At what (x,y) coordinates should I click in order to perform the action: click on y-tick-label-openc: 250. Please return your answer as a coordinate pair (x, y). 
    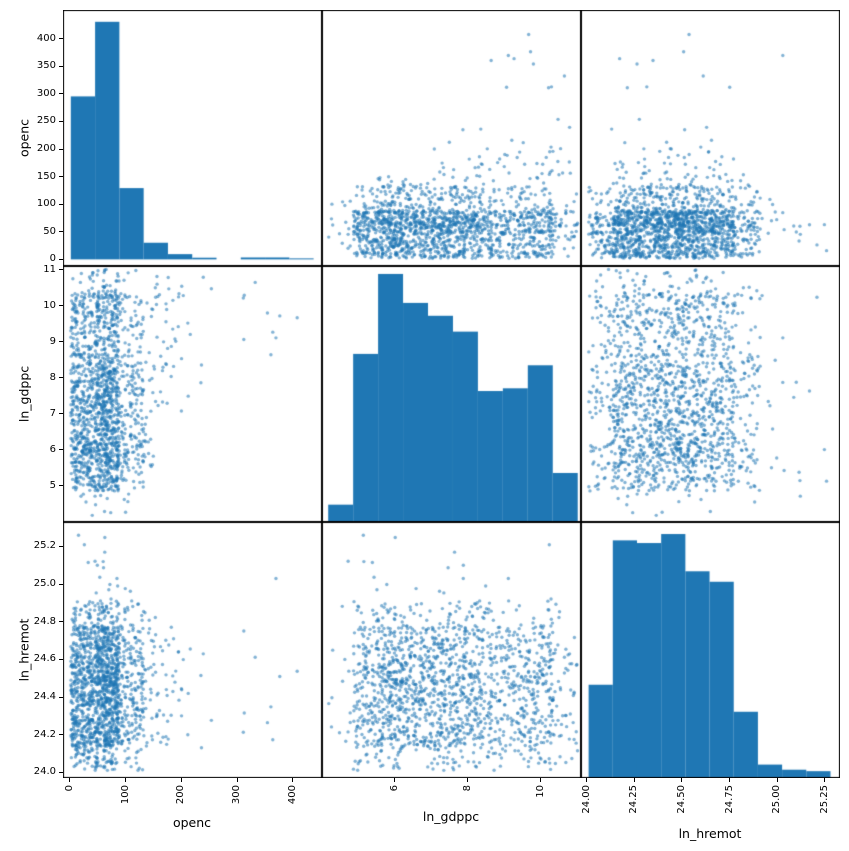
    Looking at the image, I should click on (46, 121).